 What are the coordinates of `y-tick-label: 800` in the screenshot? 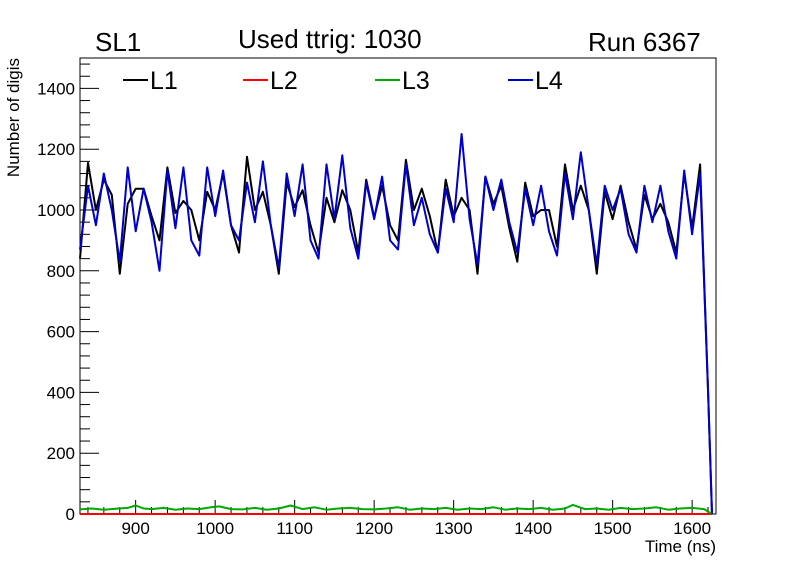 It's located at (61, 271).